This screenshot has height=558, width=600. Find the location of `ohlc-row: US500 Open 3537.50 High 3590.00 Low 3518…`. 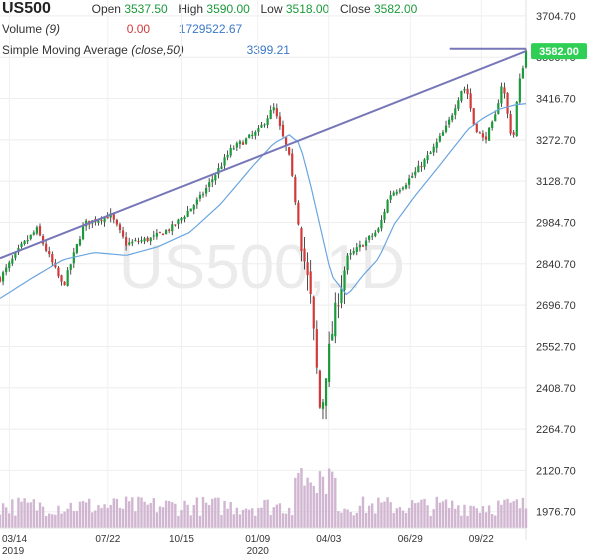

ohlc-row: US500 Open 3537.50 High 3590.00 Low 3518… is located at coordinates (209, 9).